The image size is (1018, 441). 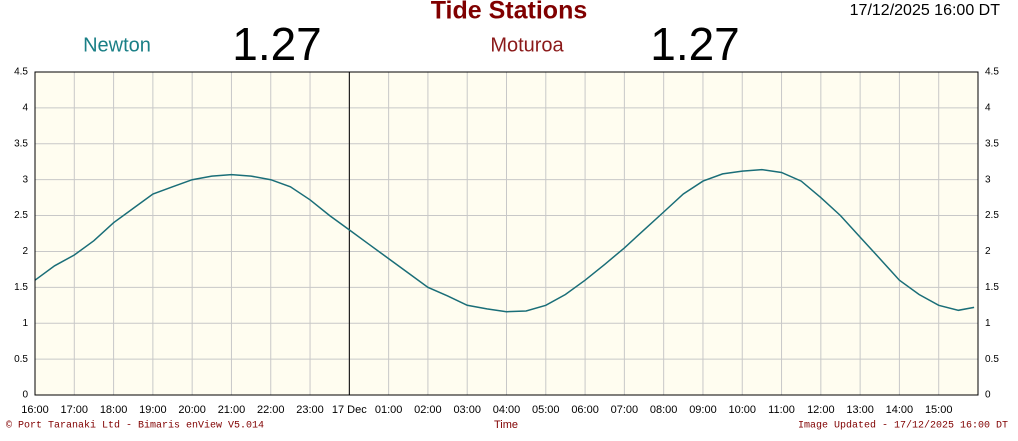 I want to click on x-tick-label: 01:00, so click(x=389, y=410).